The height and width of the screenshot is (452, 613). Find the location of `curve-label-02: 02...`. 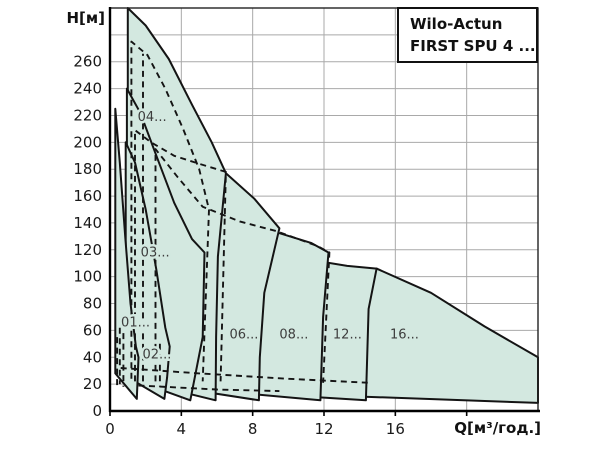

curve-label-02: 02... is located at coordinates (156, 355).